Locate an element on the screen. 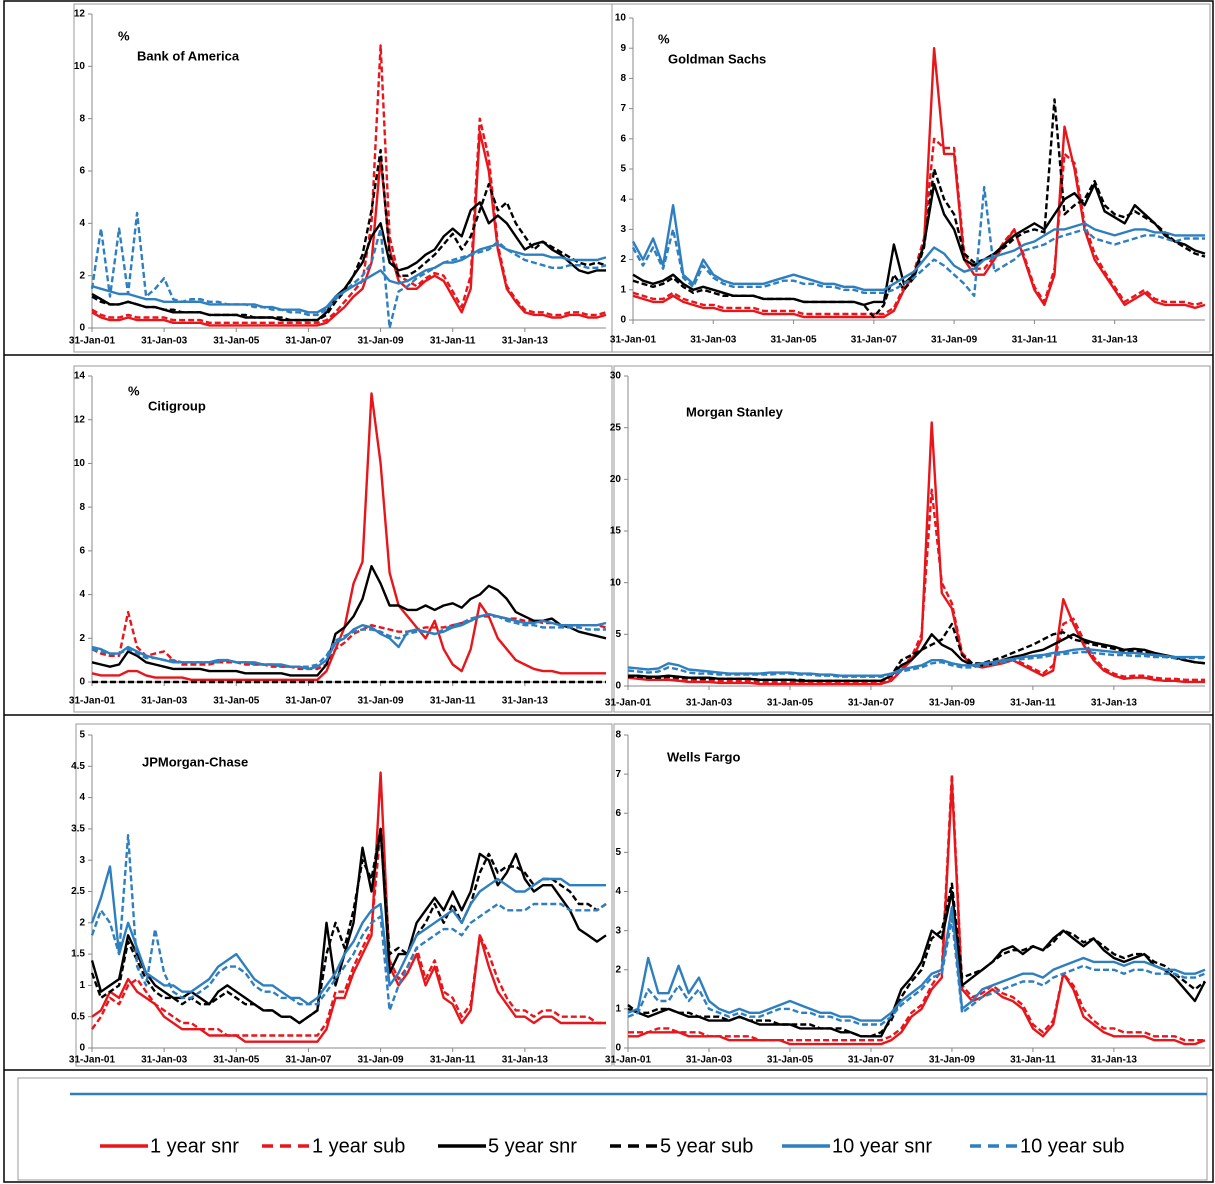 The image size is (1215, 1184). y-tick-label: 2.5 is located at coordinates (78, 891).